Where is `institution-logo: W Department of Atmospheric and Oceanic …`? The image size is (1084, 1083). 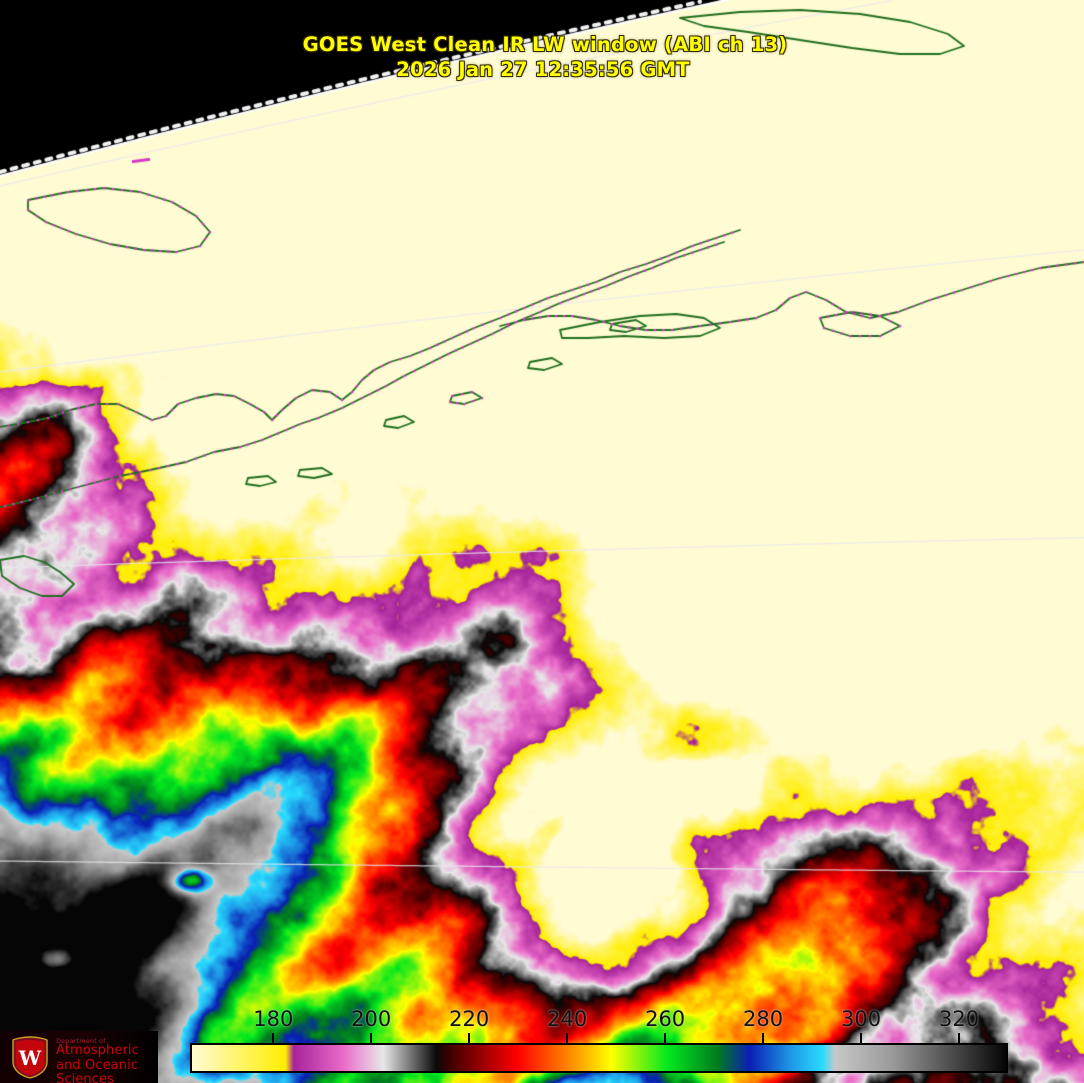 institution-logo: W Department of Atmospheric and Oceanic … is located at coordinates (79, 1057).